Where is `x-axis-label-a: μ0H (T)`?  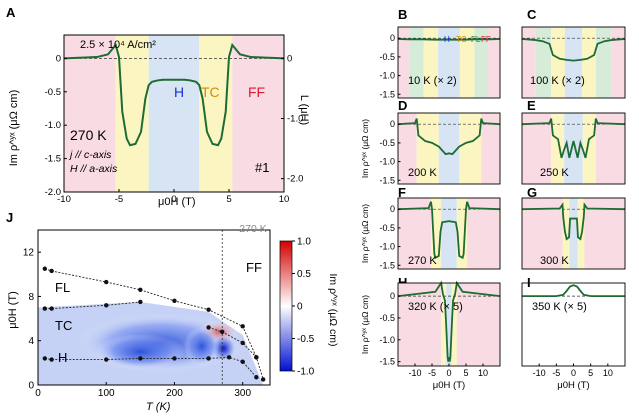 x-axis-label-a: μ0H (T) is located at coordinates (177, 202).